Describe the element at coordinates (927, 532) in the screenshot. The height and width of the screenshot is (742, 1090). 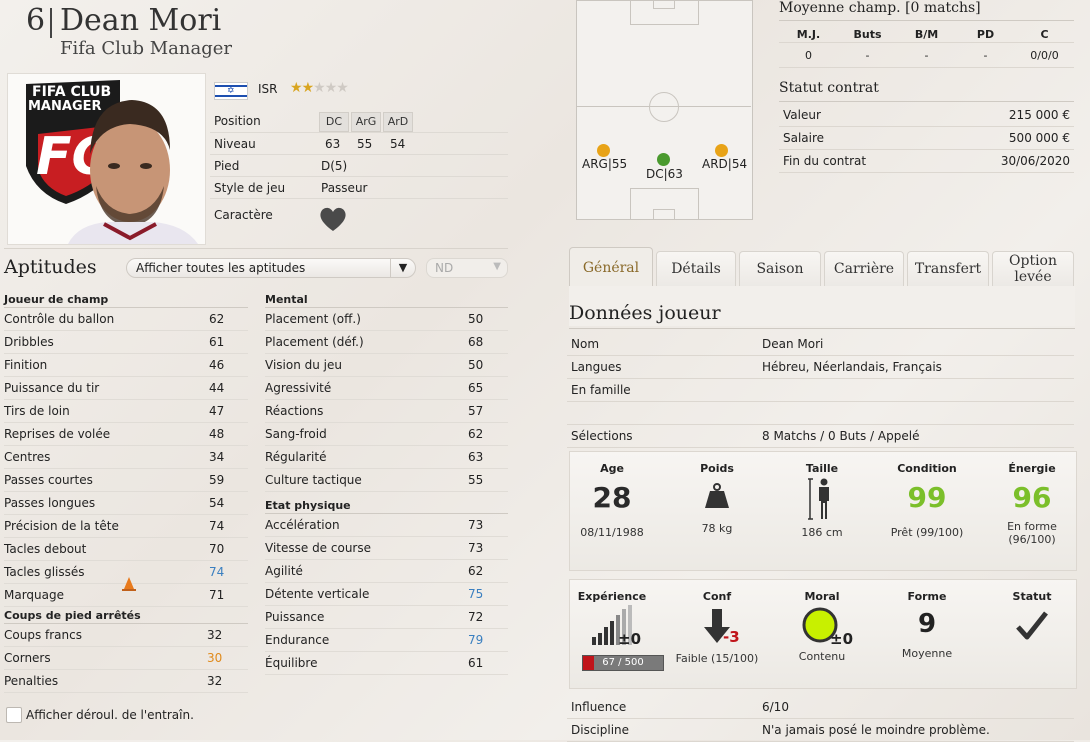
I see `condition-status: Prêt (99/100)` at that location.